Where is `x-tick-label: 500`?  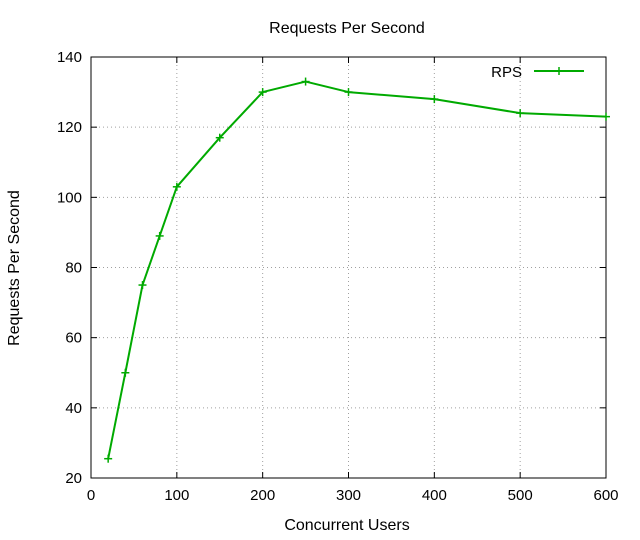
x-tick-label: 500 is located at coordinates (520, 495).